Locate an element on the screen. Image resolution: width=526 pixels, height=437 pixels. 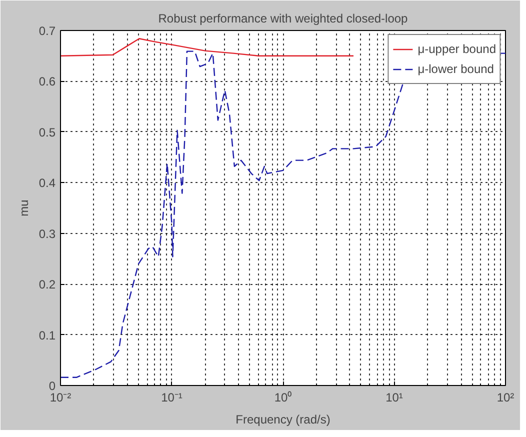
x-tick-label: 10¹ is located at coordinates (394, 397).